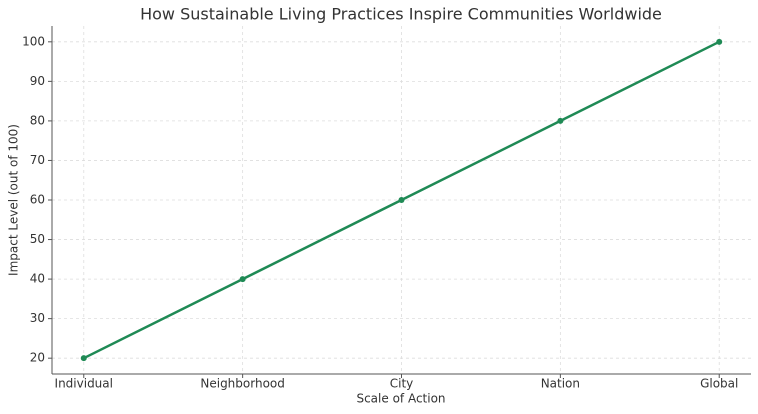  I want to click on y-tick-label: 100, so click(33, 41).